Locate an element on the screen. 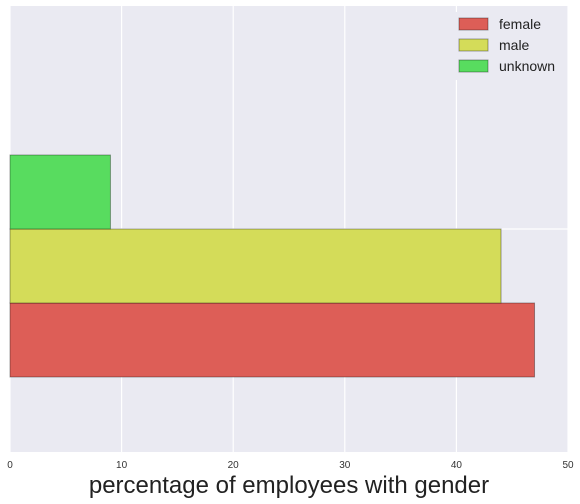  legend-label-male: male is located at coordinates (514, 45).